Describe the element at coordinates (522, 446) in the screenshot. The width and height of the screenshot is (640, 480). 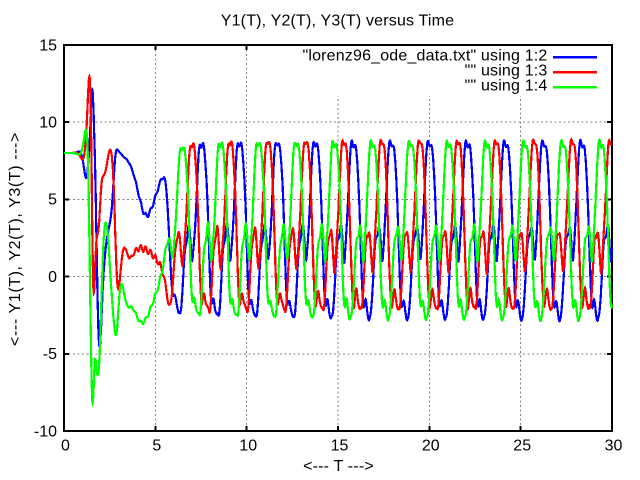
I see `svg-text: 25` at that location.